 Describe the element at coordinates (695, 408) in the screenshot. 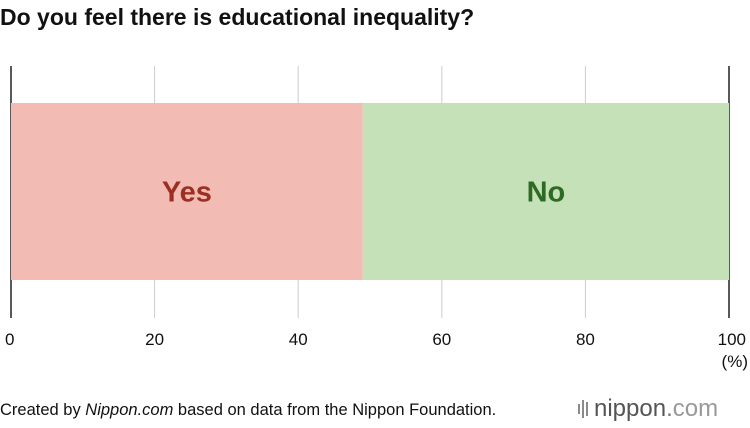

I see `logo-tld: com` at that location.